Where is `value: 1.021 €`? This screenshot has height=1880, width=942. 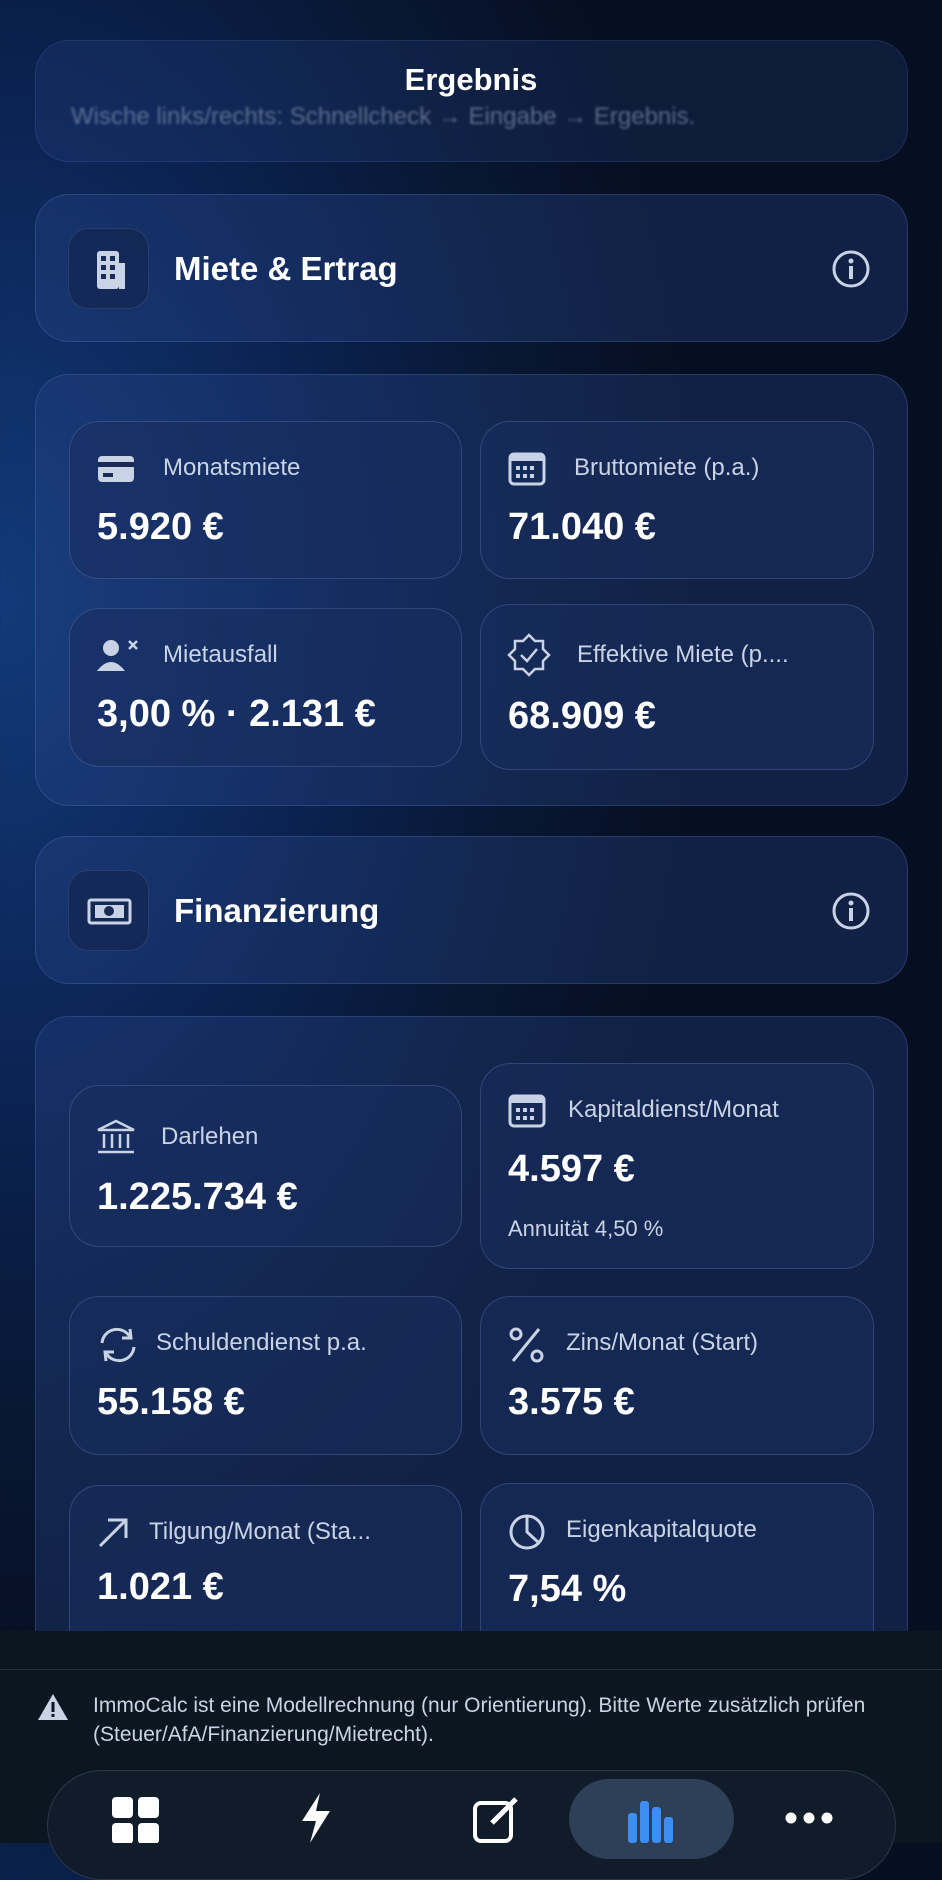
value: 1.021 € is located at coordinates (160, 1587).